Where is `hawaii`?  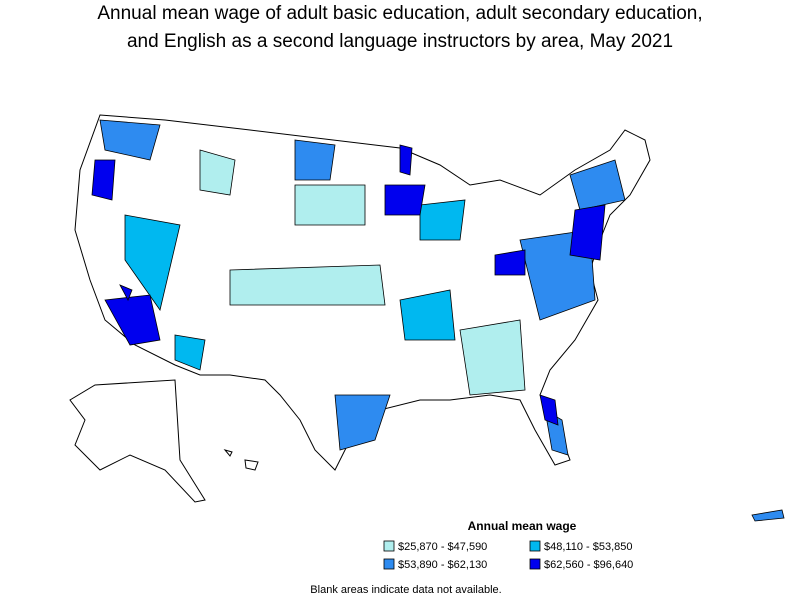 hawaii is located at coordinates (241, 460).